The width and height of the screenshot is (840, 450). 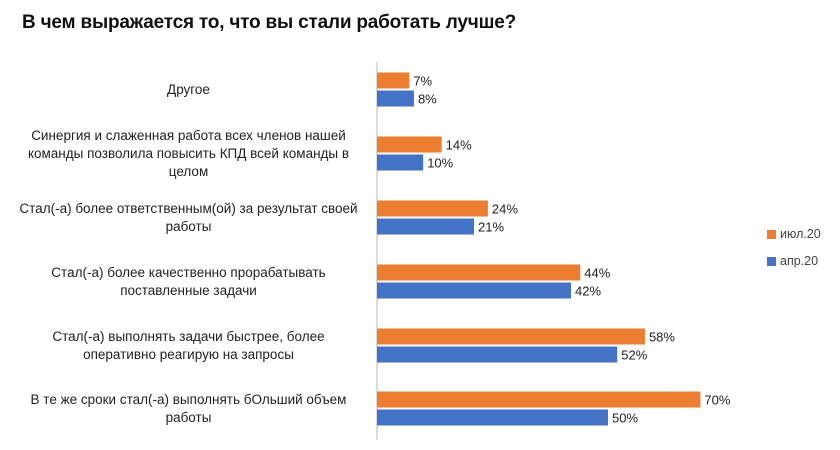 I want to click on data-label-jul20-5: 70%, so click(x=717, y=400).